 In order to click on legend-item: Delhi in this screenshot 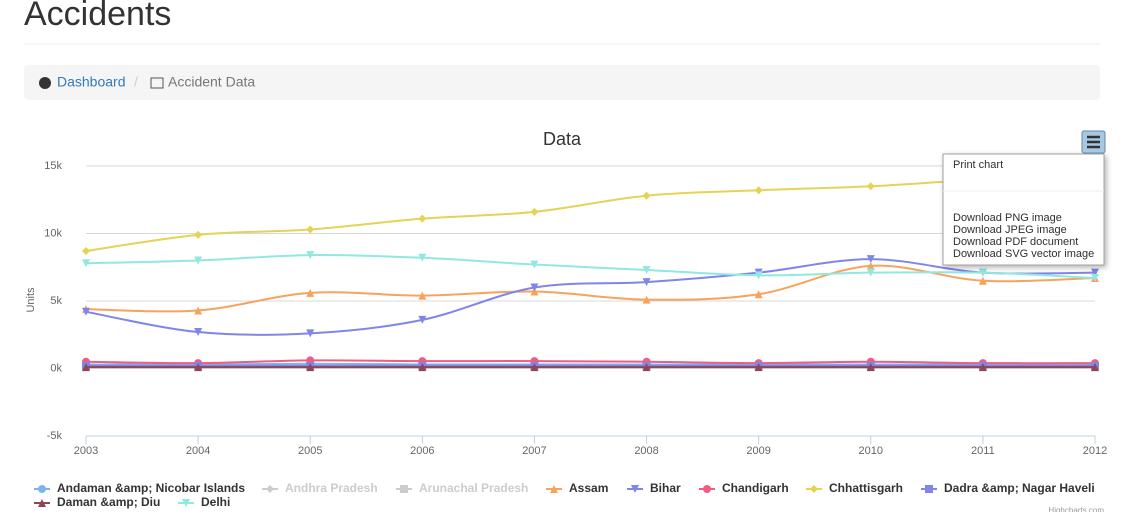, I will do `click(215, 502)`.